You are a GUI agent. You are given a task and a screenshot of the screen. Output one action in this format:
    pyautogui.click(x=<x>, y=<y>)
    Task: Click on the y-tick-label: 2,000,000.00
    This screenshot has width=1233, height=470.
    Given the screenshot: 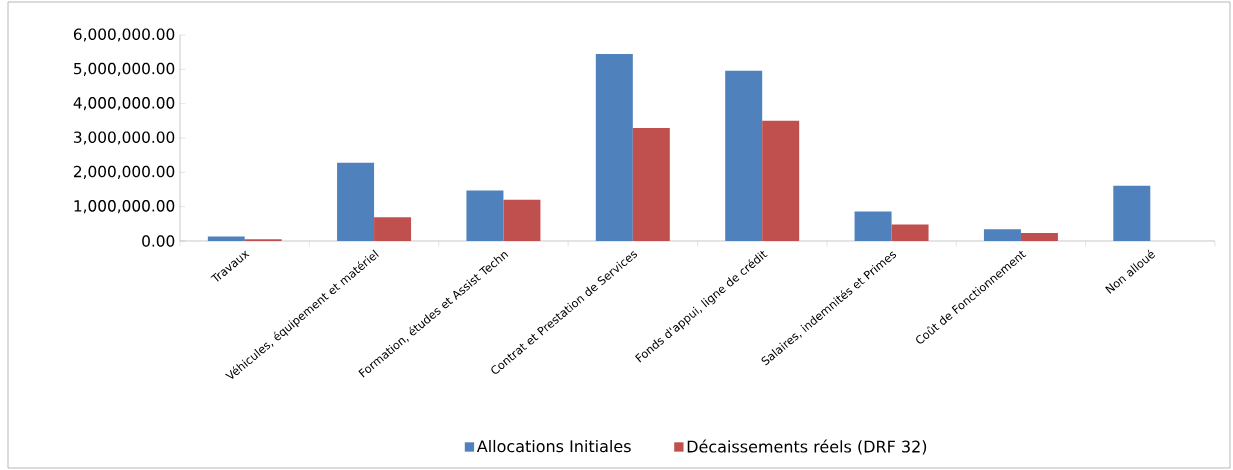 What is the action you would take?
    pyautogui.click(x=124, y=172)
    